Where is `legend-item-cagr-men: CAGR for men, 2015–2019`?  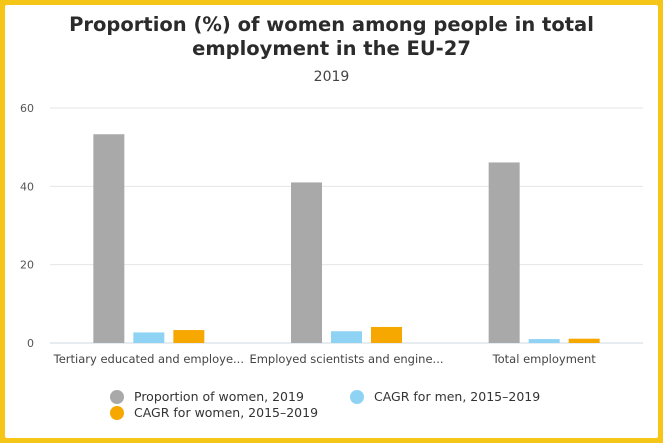 legend-item-cagr-men: CAGR for men, 2015–2019 is located at coordinates (445, 396).